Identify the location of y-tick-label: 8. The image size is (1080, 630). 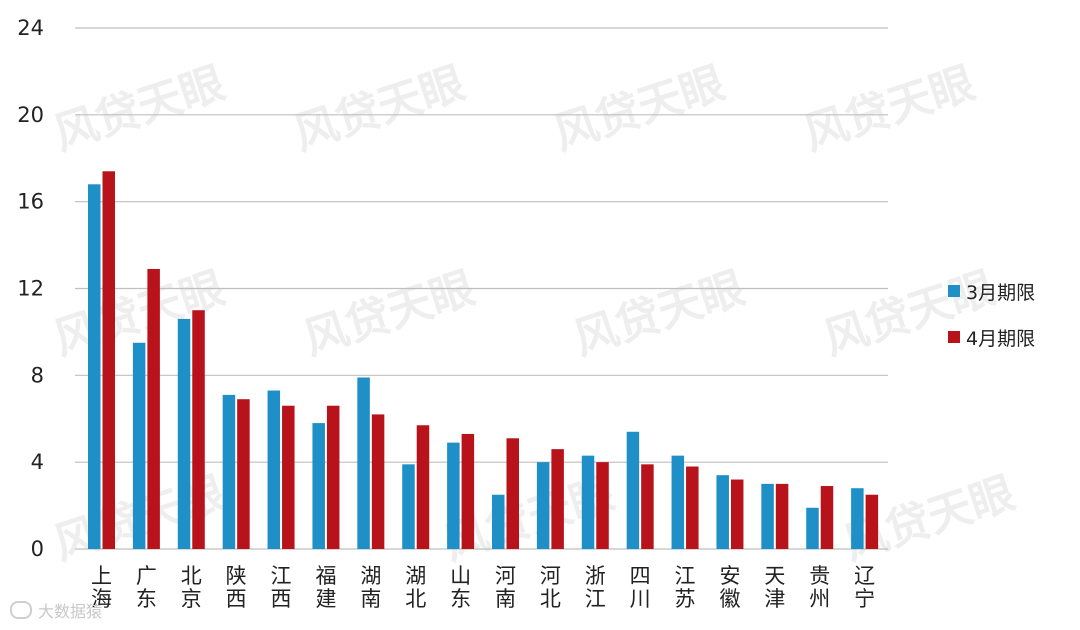
(37, 375).